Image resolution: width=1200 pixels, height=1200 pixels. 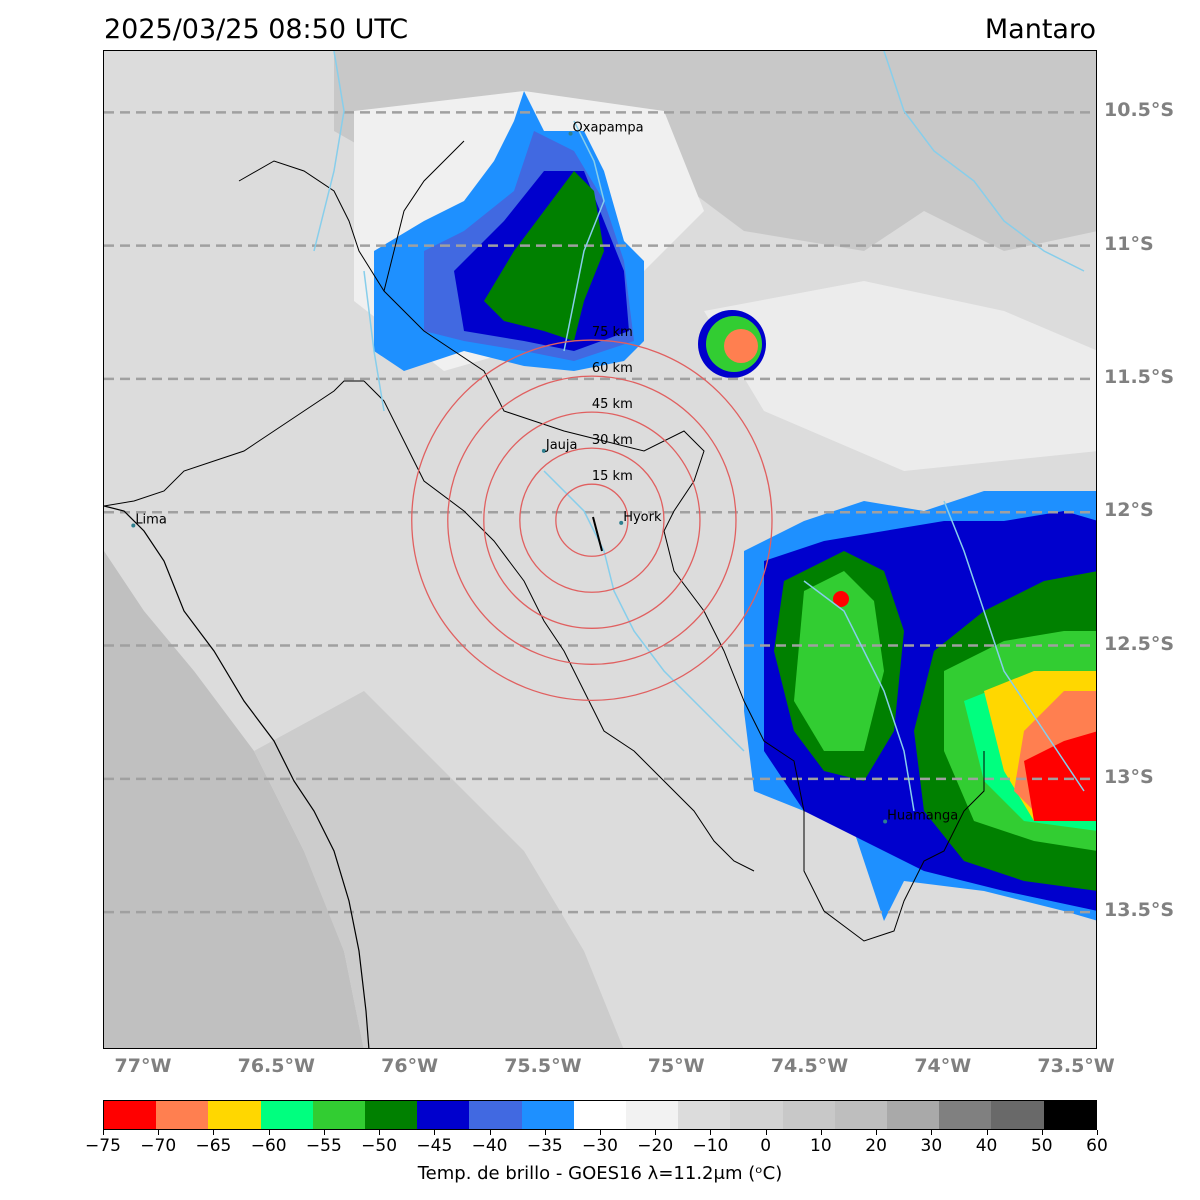 I want to click on city-label: Huamanga, so click(x=922, y=815).